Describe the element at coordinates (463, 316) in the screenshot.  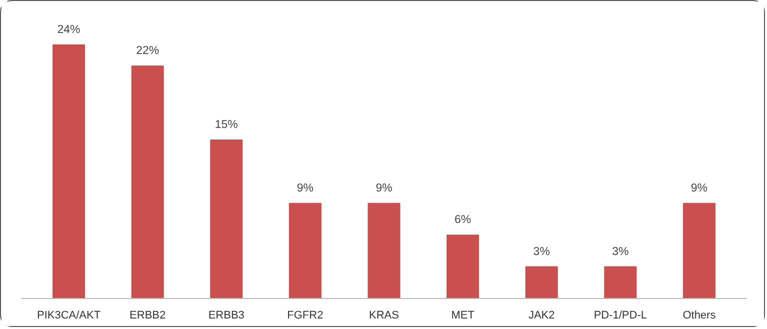
I see `x-tick-label: MET` at that location.